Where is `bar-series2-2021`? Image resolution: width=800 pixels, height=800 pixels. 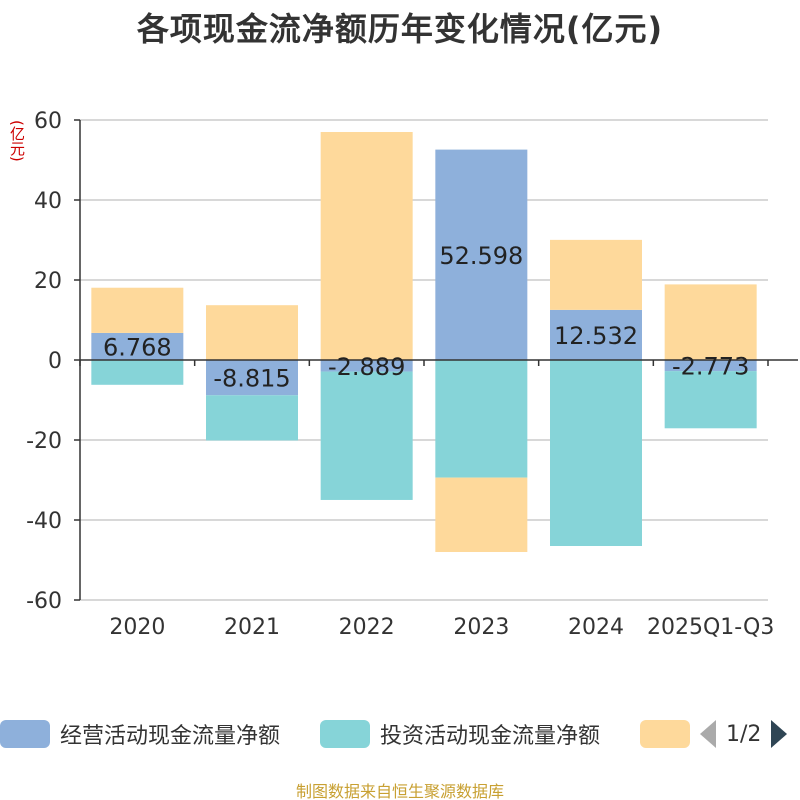 bar-series2-2021 is located at coordinates (252, 332).